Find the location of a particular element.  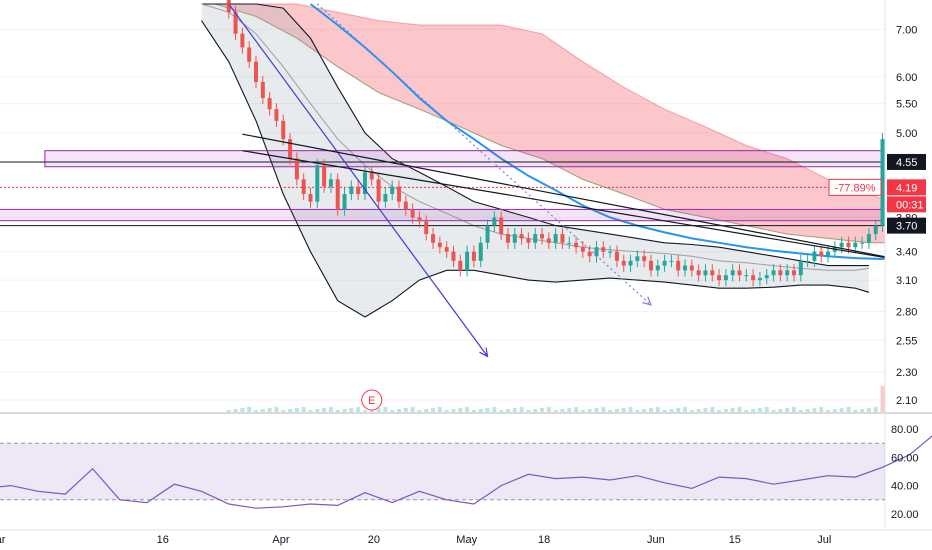

date-tick-label: 20 is located at coordinates (374, 540).